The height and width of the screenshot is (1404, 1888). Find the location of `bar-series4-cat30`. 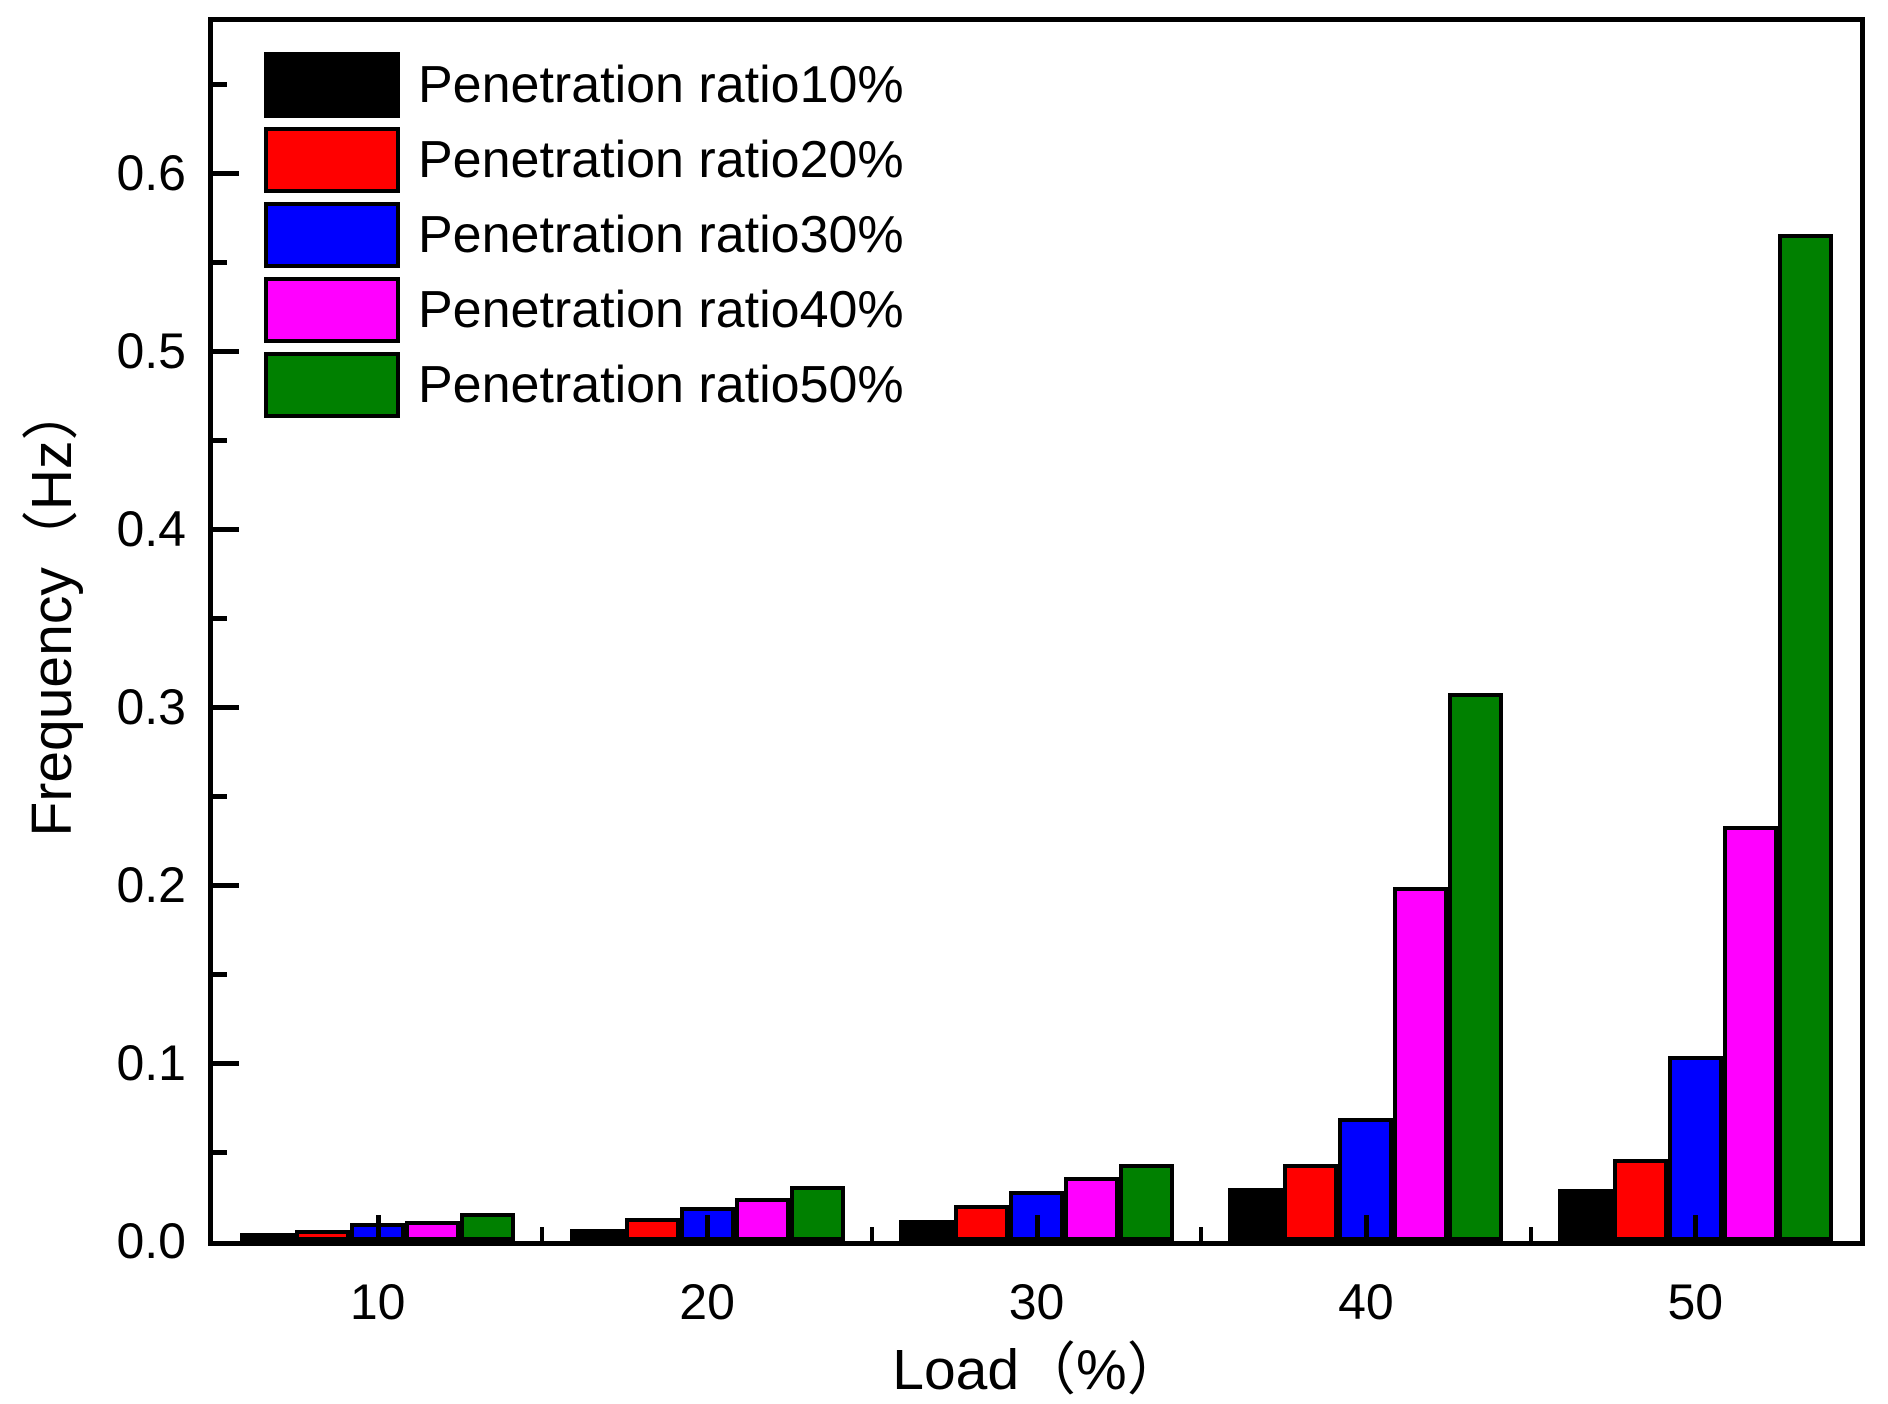

bar-series4-cat30 is located at coordinates (1091, 1209).